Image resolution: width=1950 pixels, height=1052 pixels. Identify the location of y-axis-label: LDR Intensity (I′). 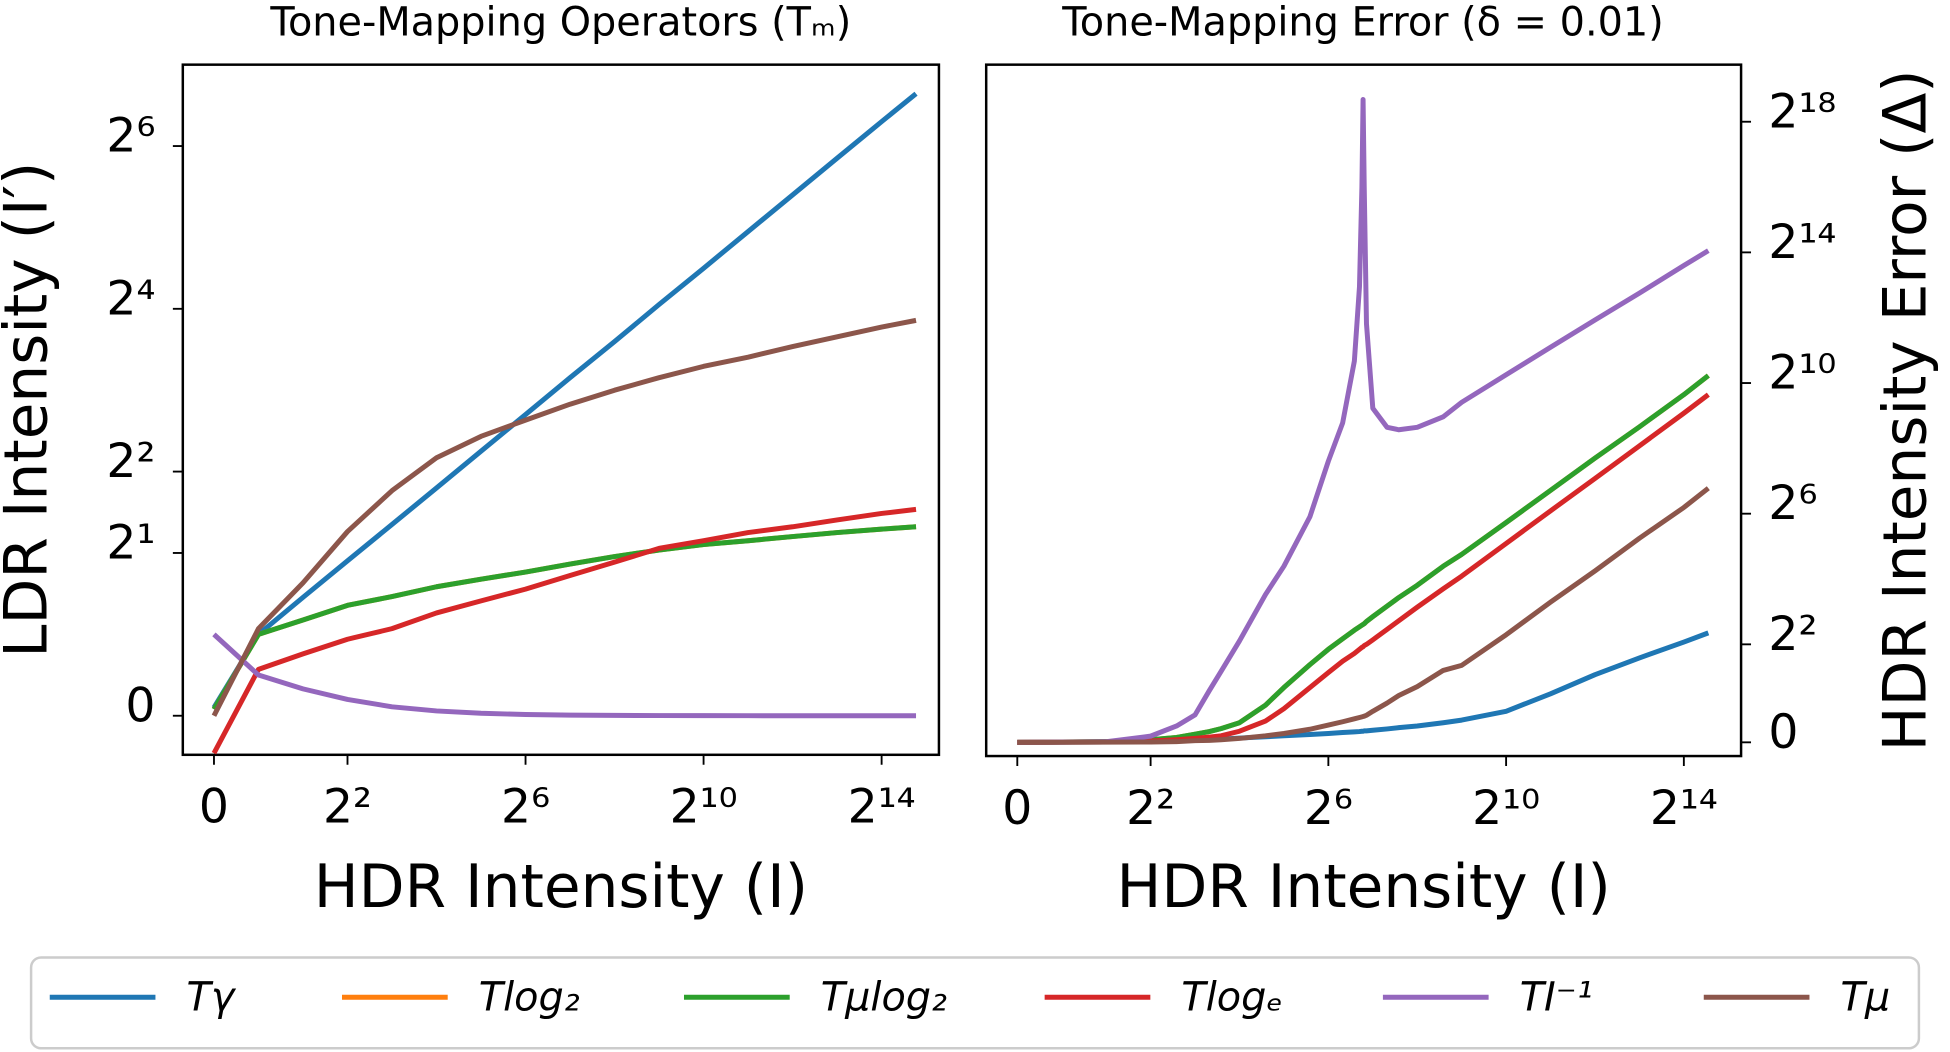
(30, 410).